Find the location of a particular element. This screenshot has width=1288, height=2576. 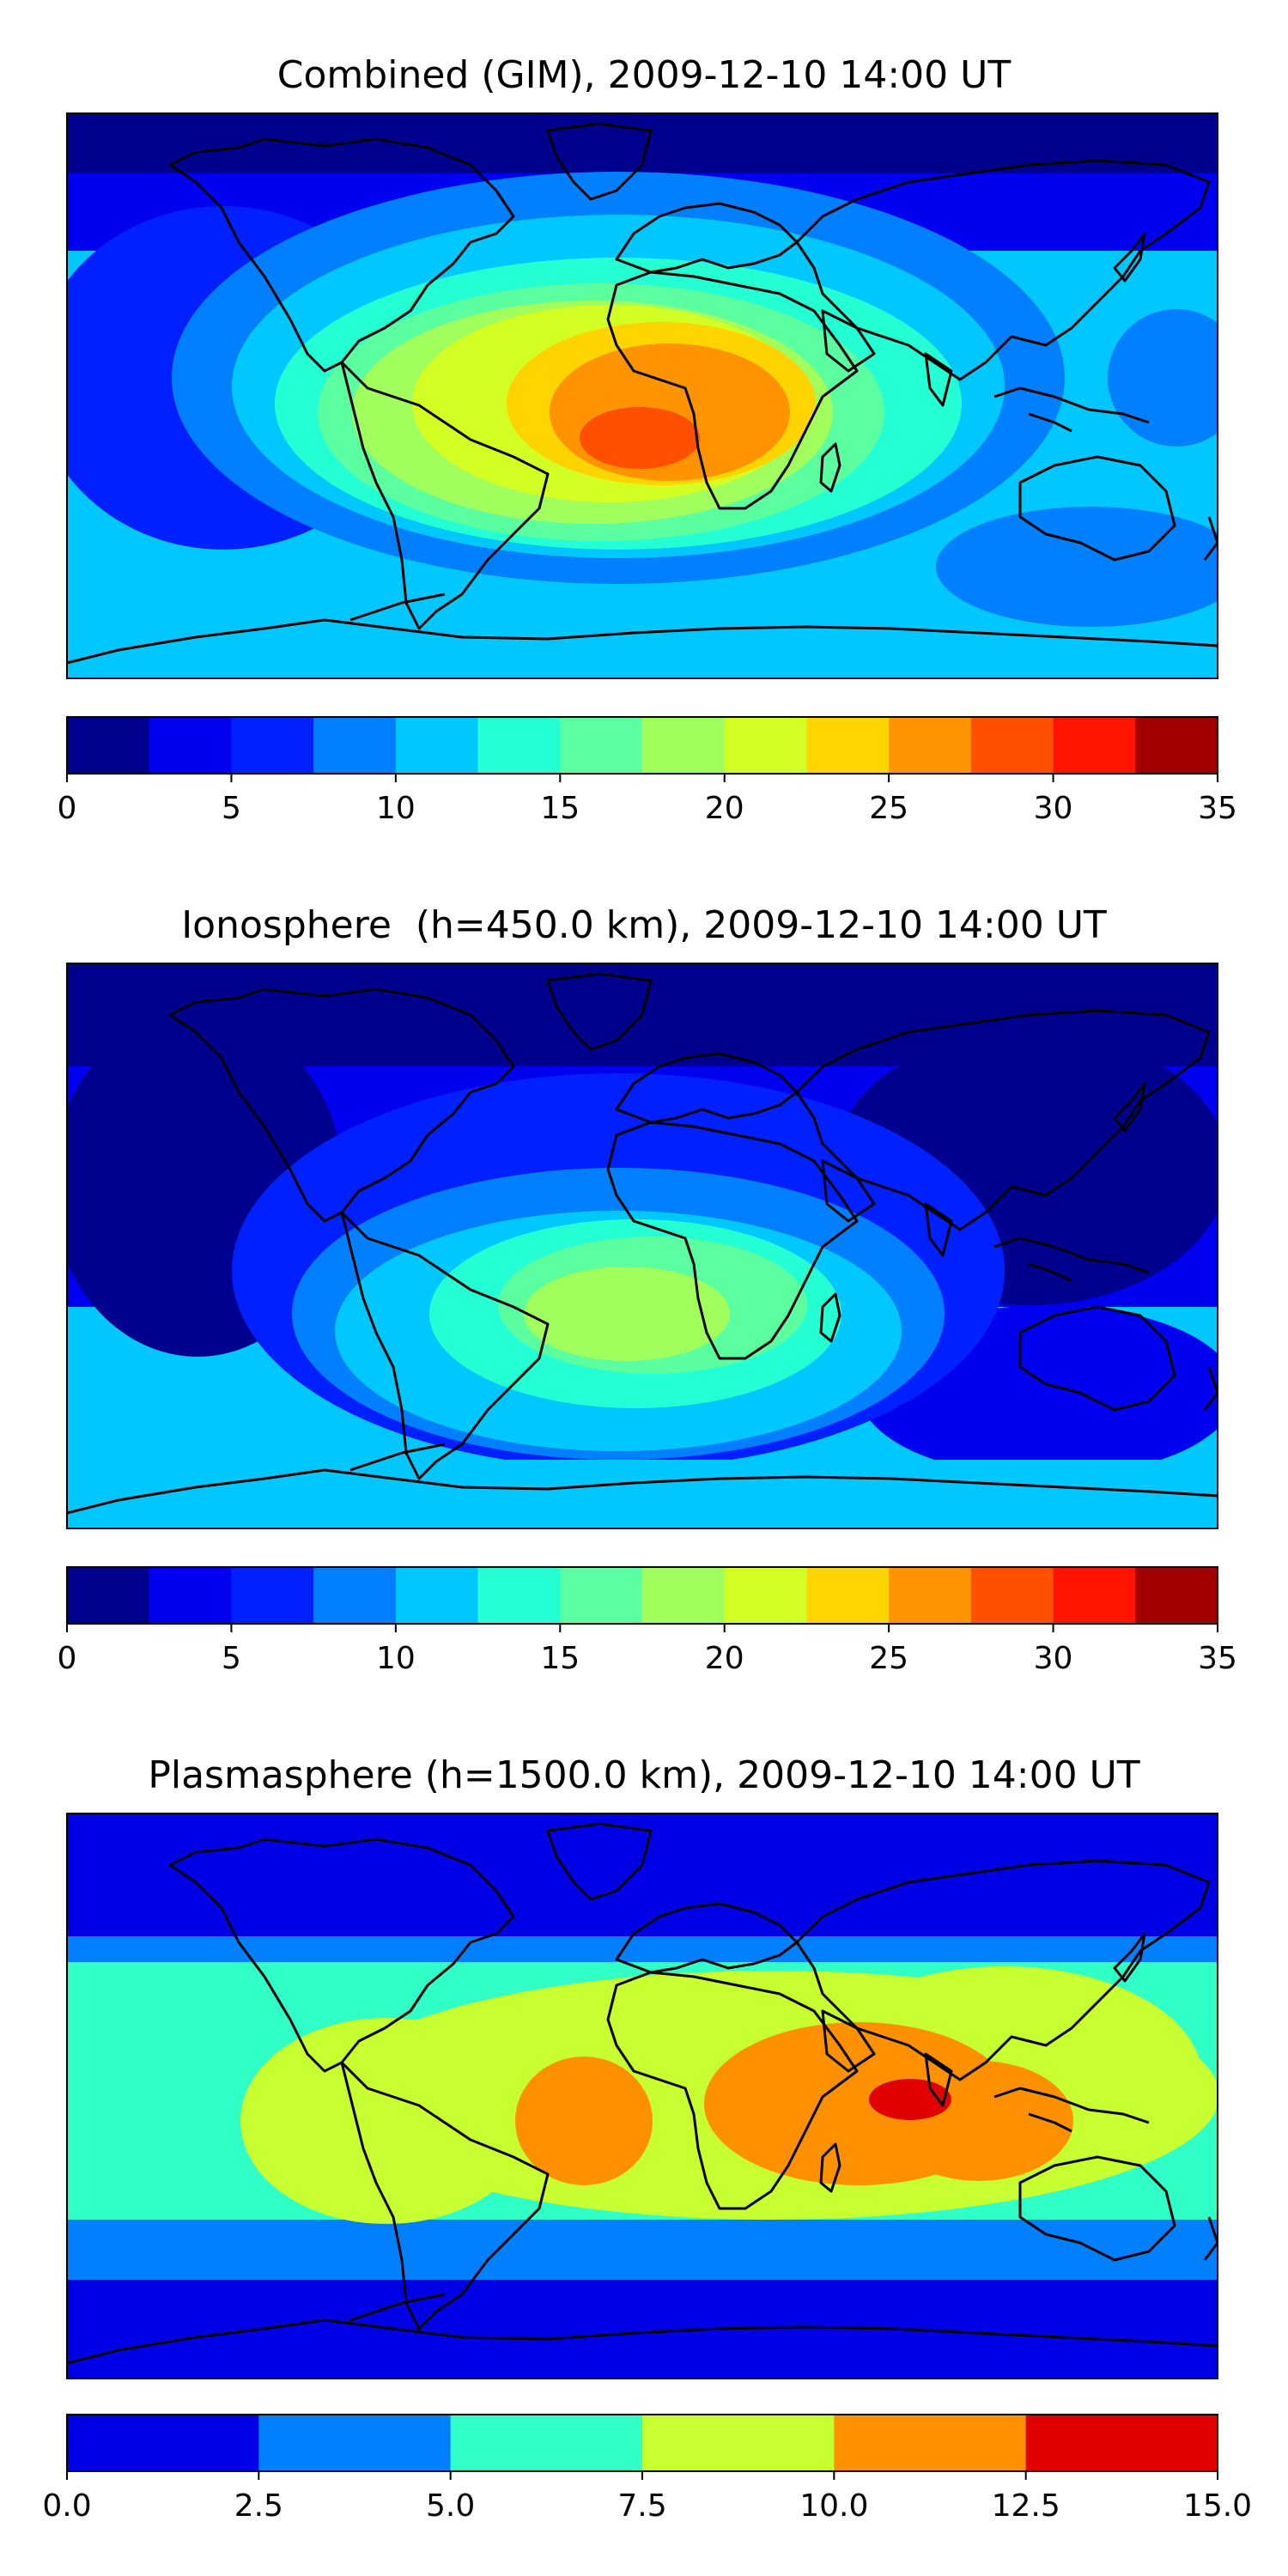

panel-2-colorbar: 0 5 10 15 20 25 30 35 is located at coordinates (647, 1621).